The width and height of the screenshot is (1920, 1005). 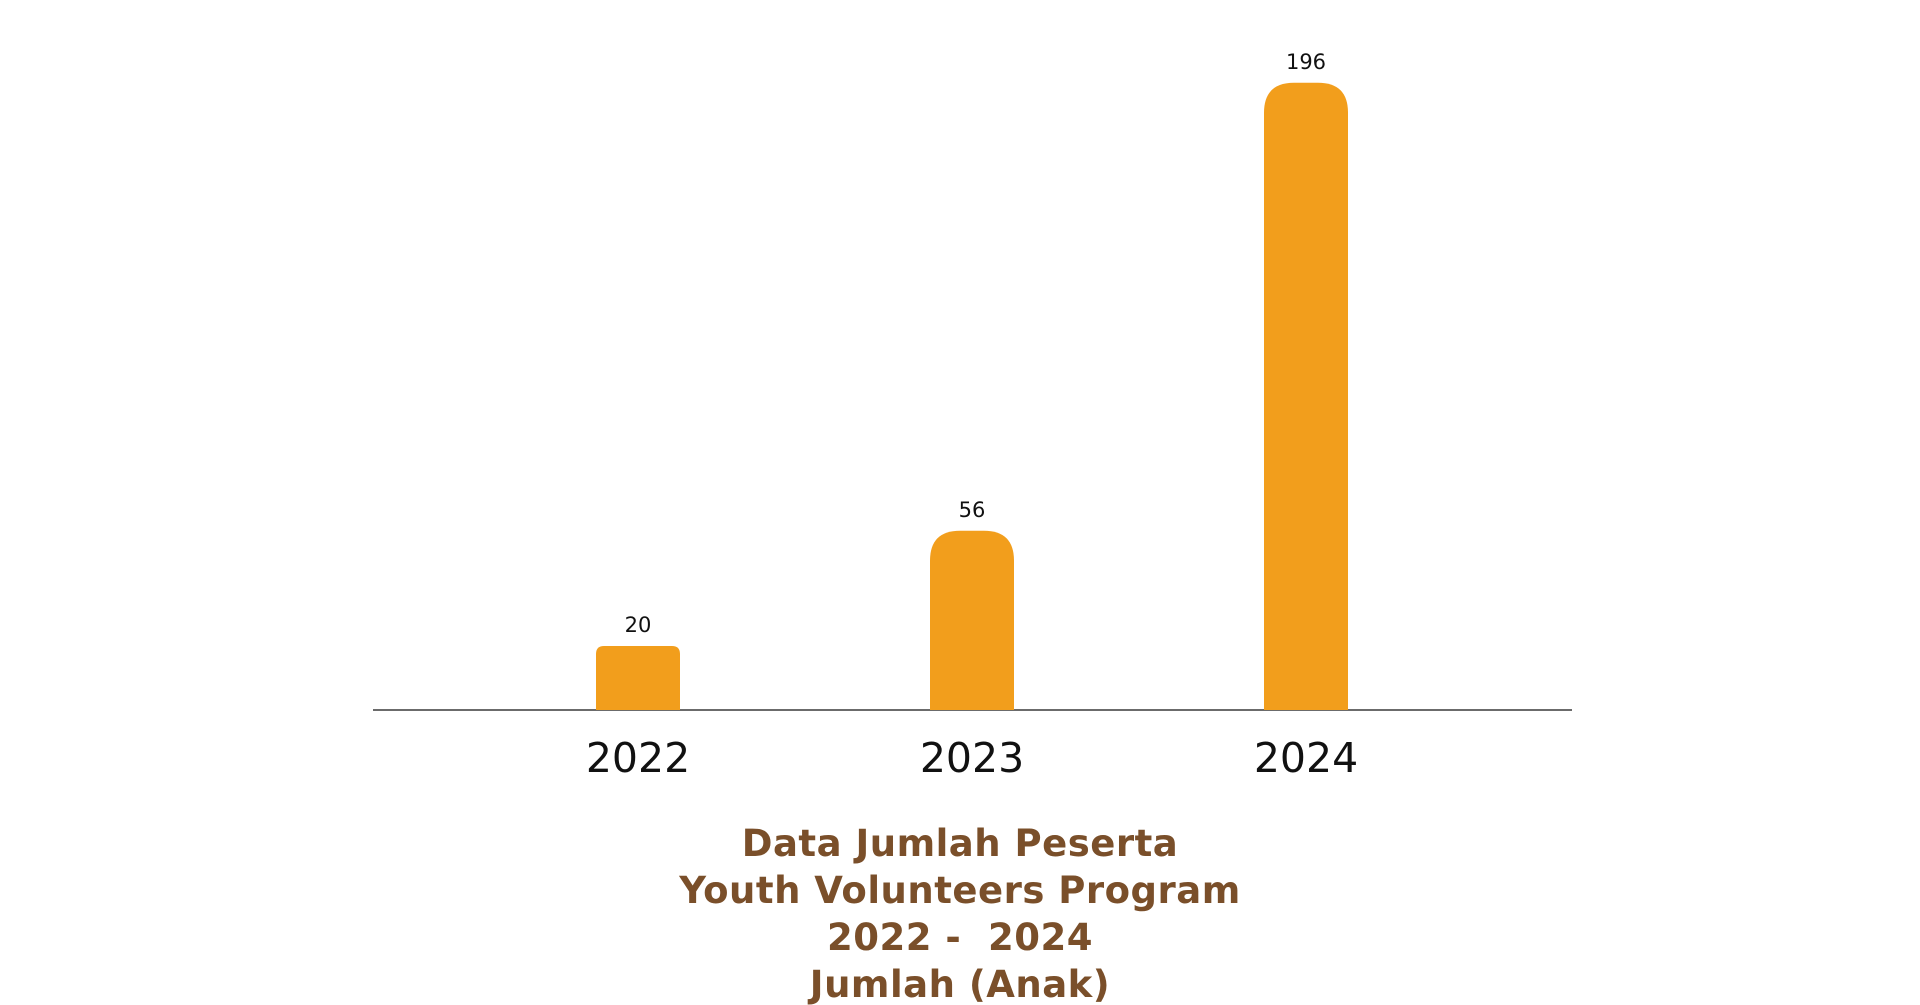 What do you see at coordinates (638, 758) in the screenshot?
I see `x-tick-label-2022: 2022` at bounding box center [638, 758].